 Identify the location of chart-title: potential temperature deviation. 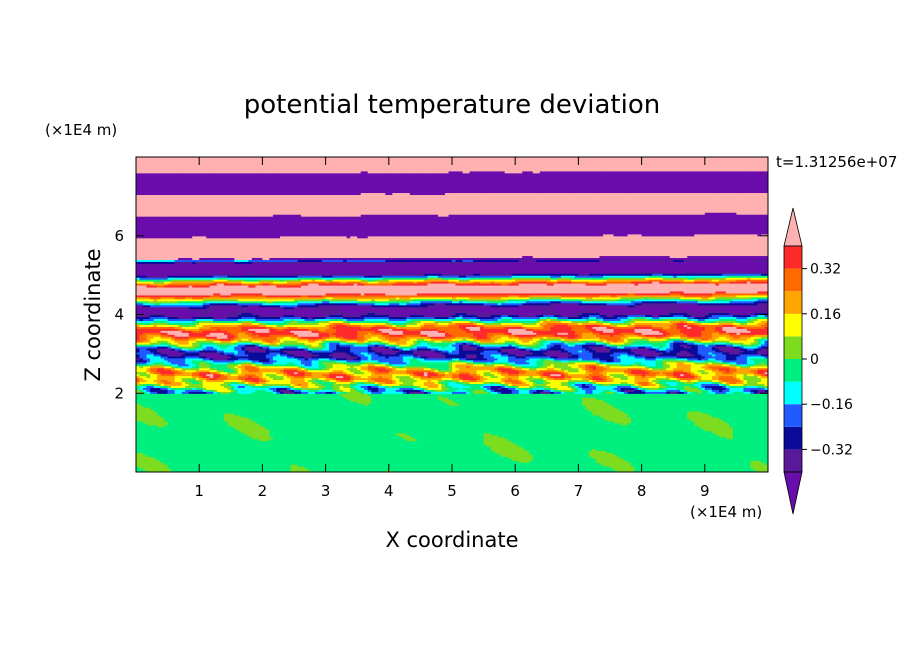
(452, 105).